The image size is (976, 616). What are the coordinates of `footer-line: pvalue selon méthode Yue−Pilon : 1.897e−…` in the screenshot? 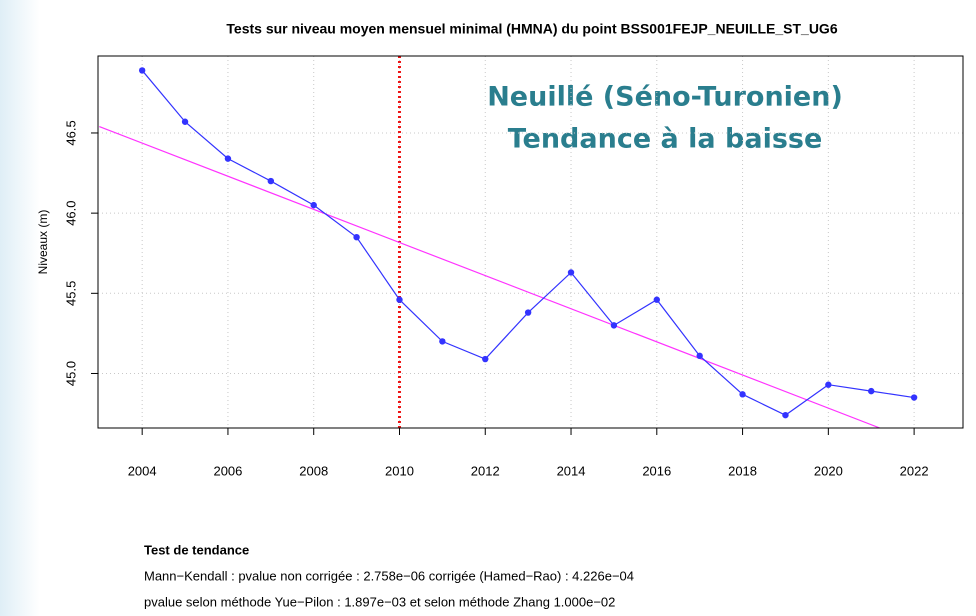 It's located at (379, 601).